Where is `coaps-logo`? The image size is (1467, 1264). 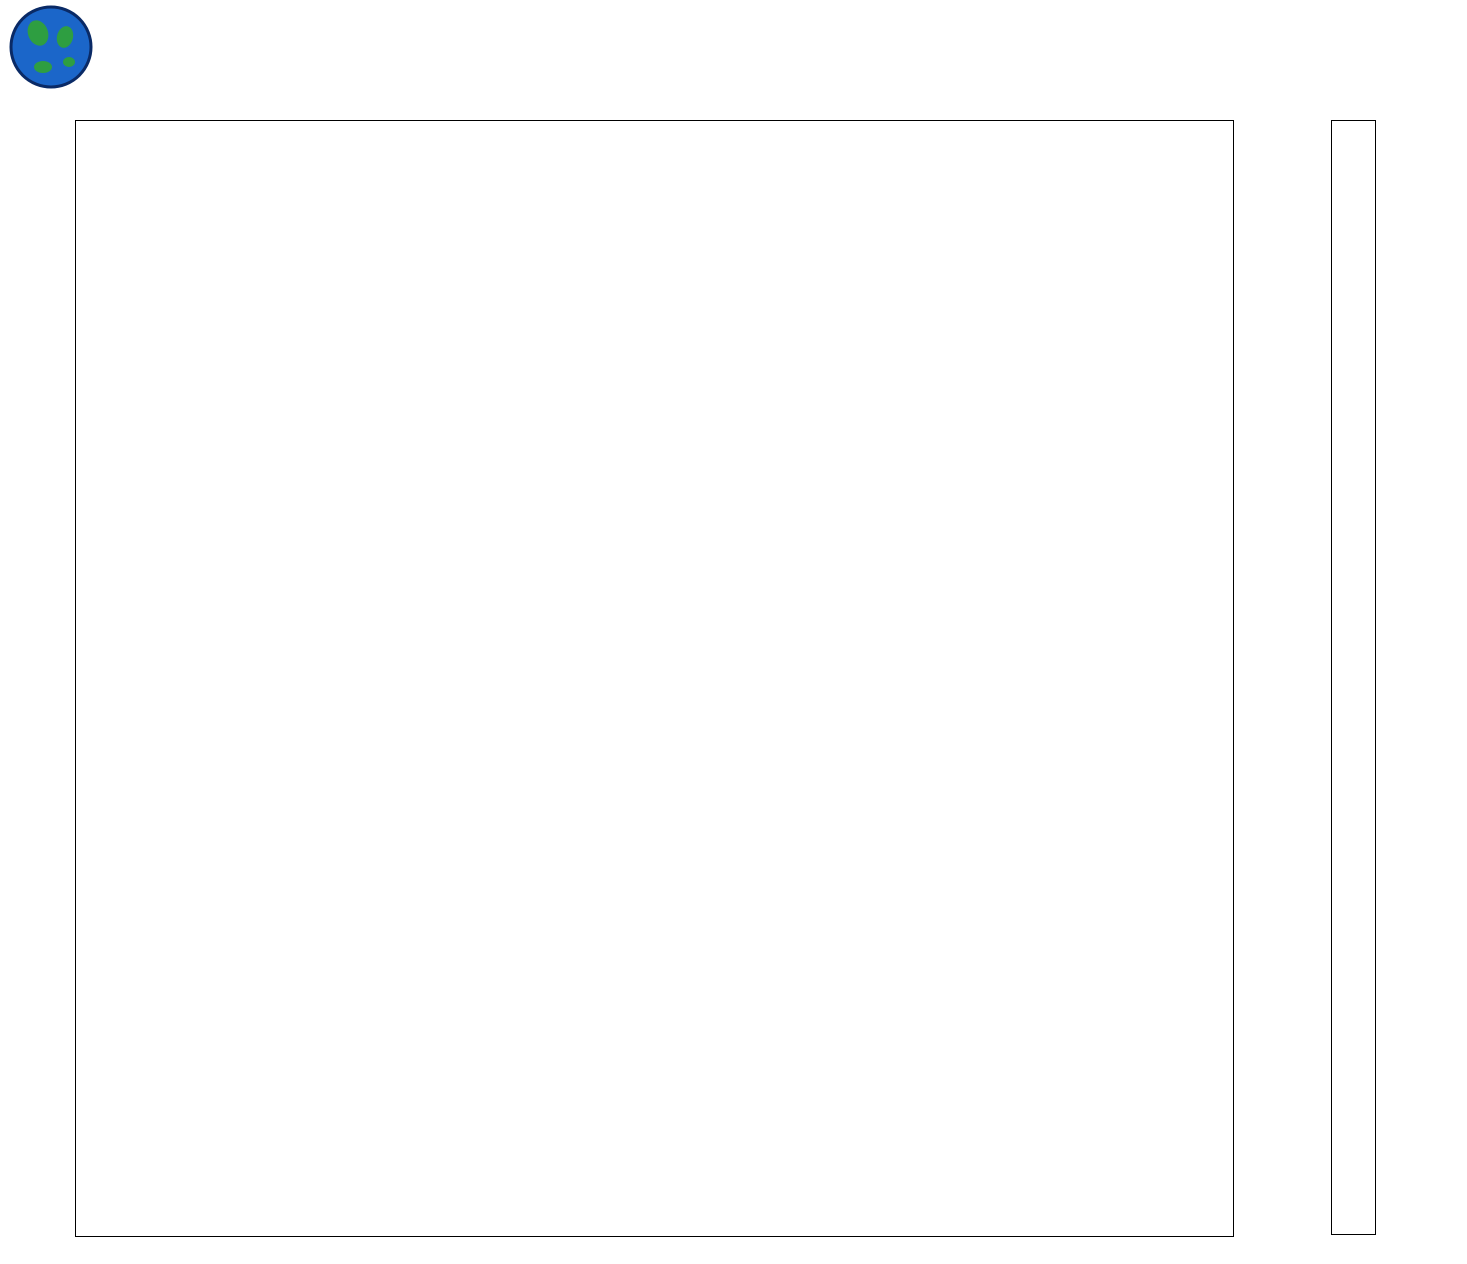 coaps-logo is located at coordinates (51, 47).